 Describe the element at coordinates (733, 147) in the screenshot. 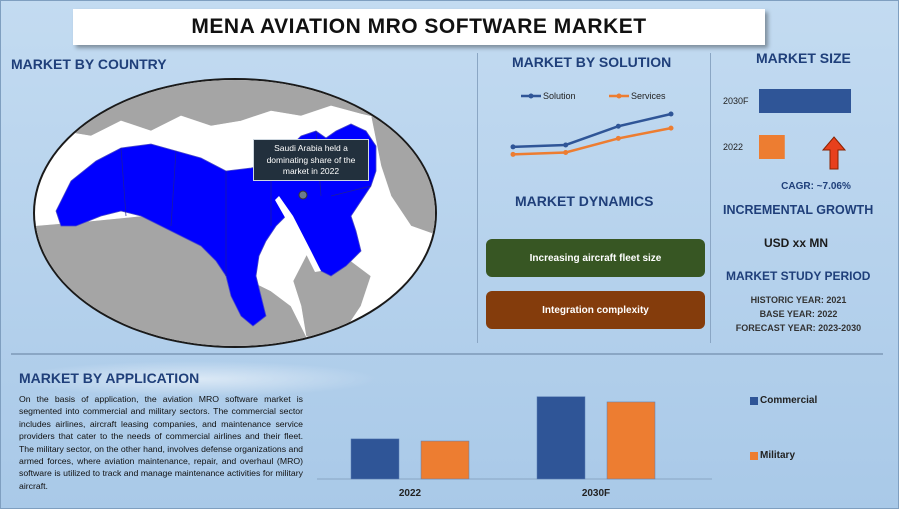

I see `size-category-2022: 2022` at that location.